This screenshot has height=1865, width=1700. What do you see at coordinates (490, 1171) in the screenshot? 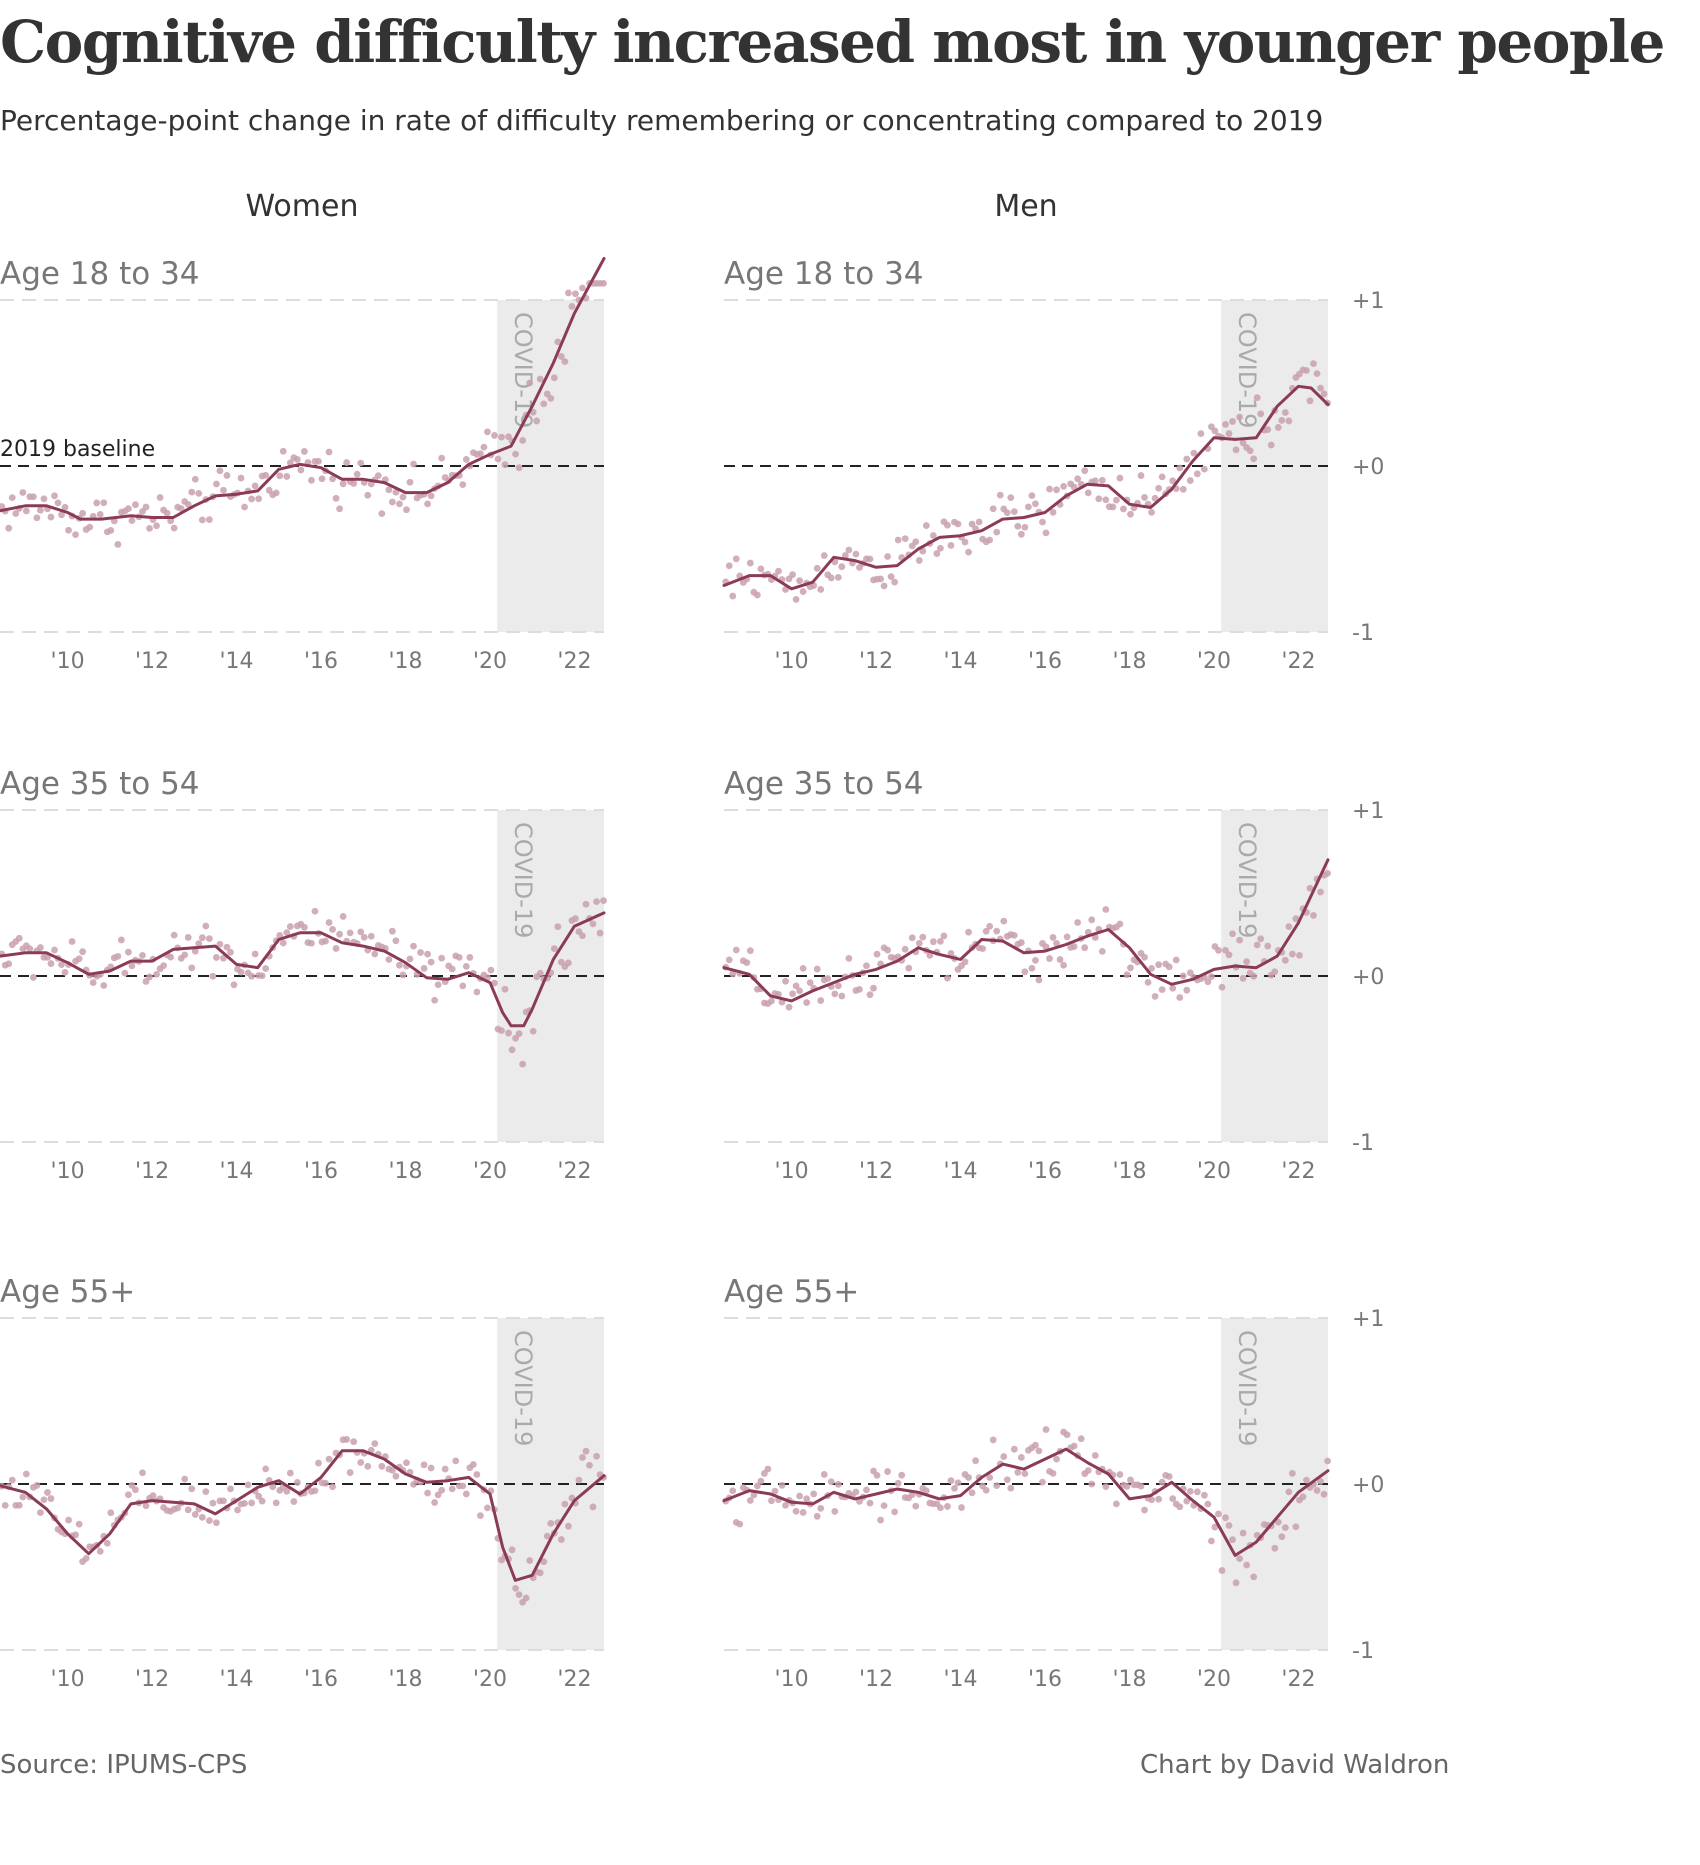
I see `x-tick-label: '20` at bounding box center [490, 1171].